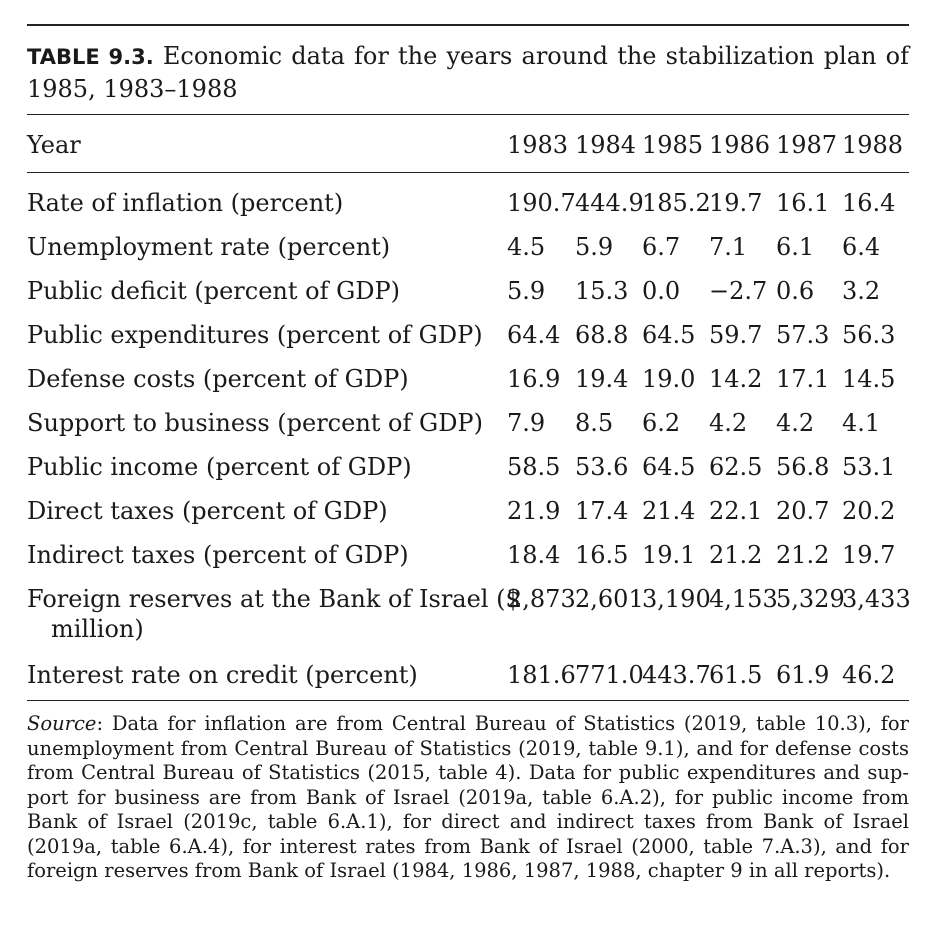  Describe the element at coordinates (743, 599) in the screenshot. I see `cell-1986: 4,153` at that location.